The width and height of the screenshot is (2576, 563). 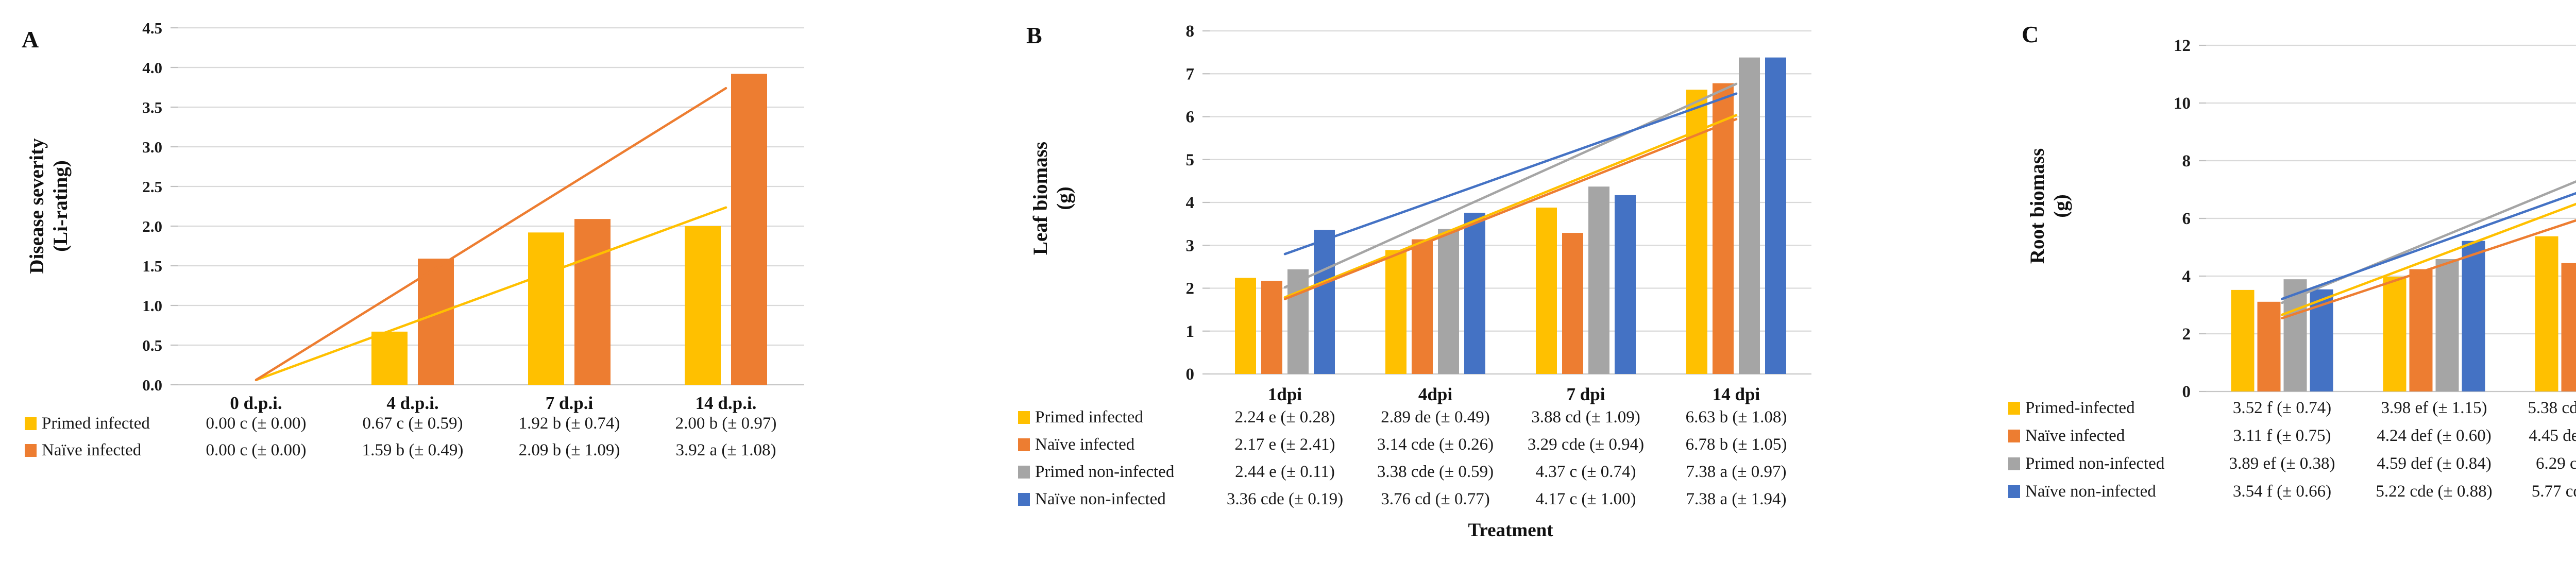 I want to click on y-tick-label: 2.5, so click(x=152, y=187).